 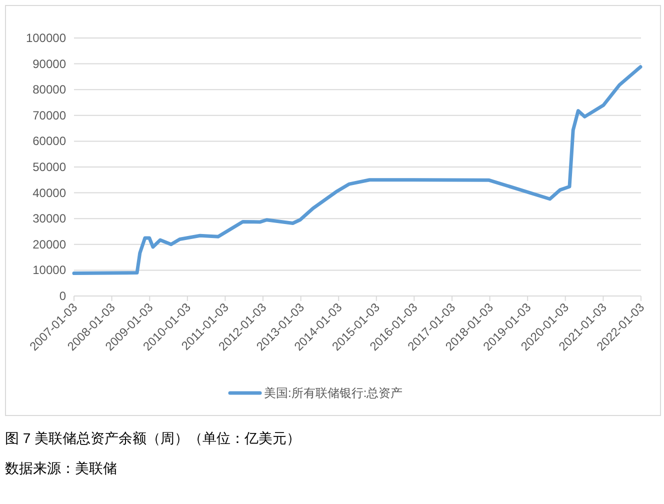 What do you see at coordinates (49, 219) in the screenshot?
I see `y-tick-label: 30000` at bounding box center [49, 219].